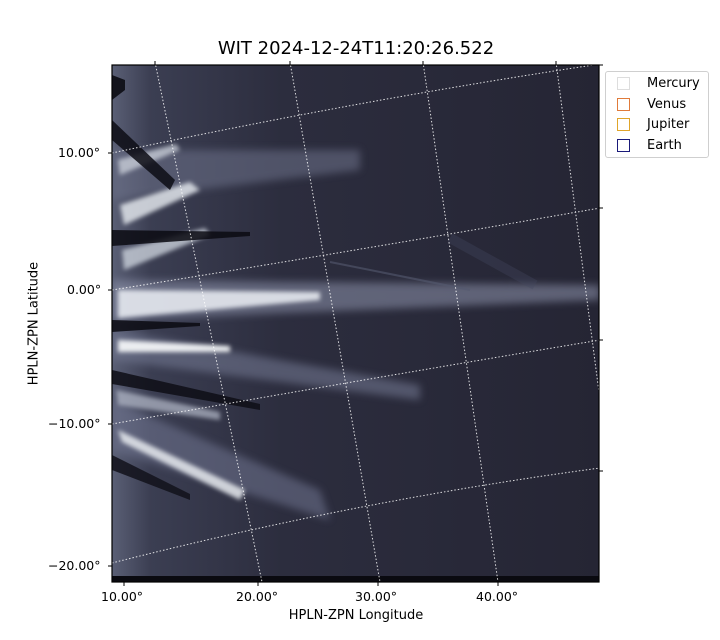  I want to click on image-title: WIT 2024-12-24T11:20:26.522, so click(356, 48).